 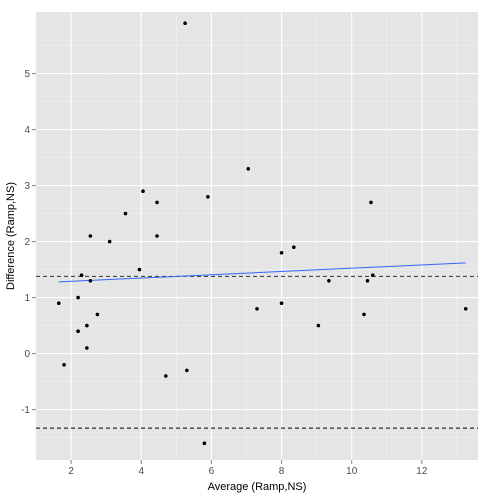 What do you see at coordinates (282, 471) in the screenshot?
I see `x-tick-label: 8` at bounding box center [282, 471].